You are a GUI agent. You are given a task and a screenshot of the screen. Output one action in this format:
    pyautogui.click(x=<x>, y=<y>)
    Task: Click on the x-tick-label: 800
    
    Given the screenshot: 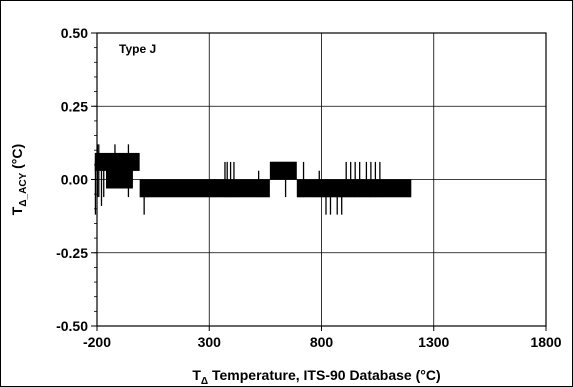 What is the action you would take?
    pyautogui.click(x=322, y=342)
    